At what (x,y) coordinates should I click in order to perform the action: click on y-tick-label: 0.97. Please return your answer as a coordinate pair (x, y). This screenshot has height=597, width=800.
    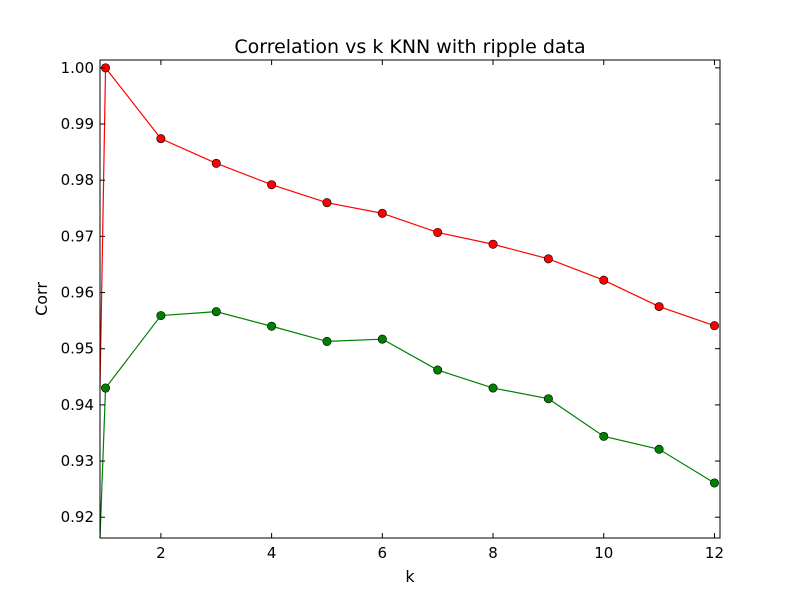
    Looking at the image, I should click on (77, 236).